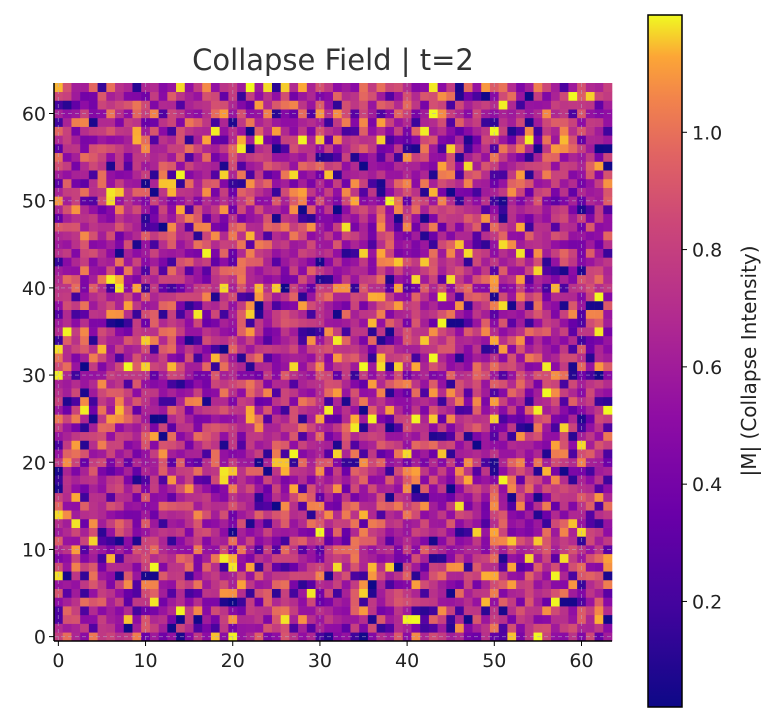 Image resolution: width=777 pixels, height=723 pixels. I want to click on x-tick-label: 30, so click(320, 661).